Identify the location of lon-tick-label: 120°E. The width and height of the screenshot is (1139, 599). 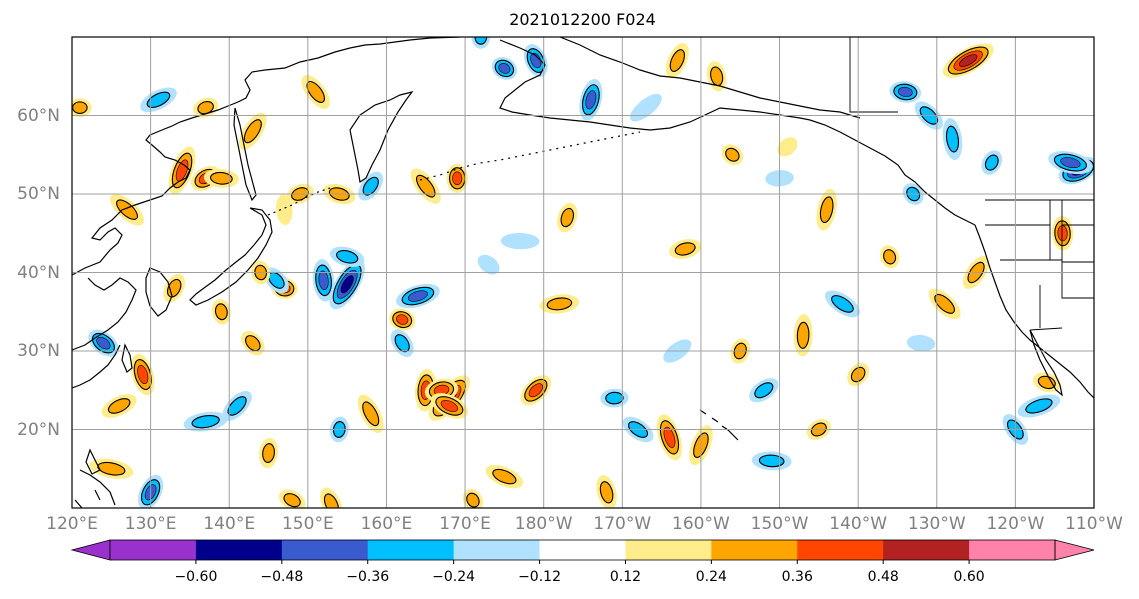
(72, 524).